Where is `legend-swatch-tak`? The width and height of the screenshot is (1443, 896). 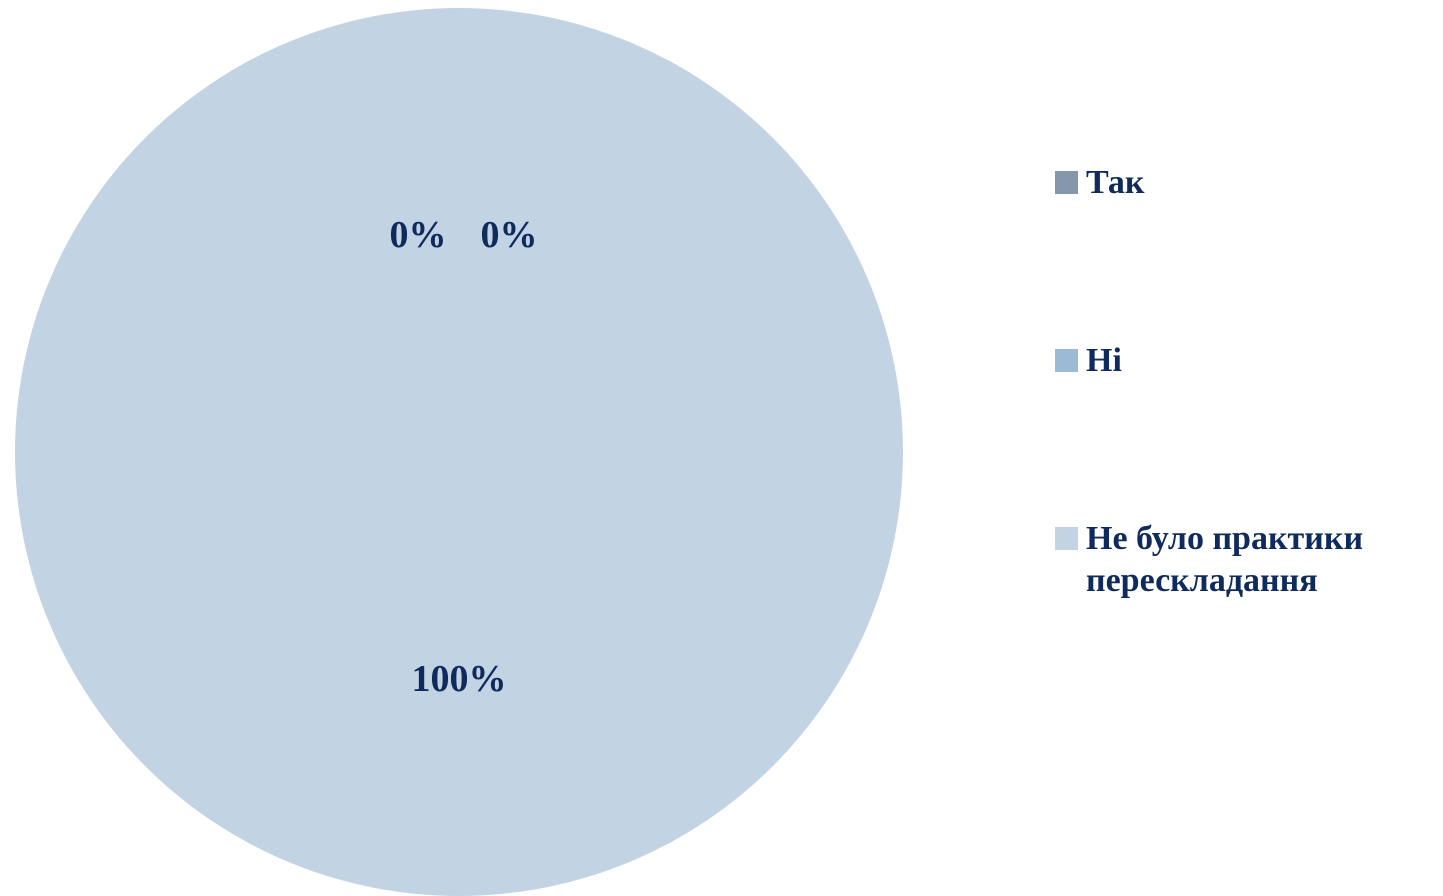 legend-swatch-tak is located at coordinates (1066, 182).